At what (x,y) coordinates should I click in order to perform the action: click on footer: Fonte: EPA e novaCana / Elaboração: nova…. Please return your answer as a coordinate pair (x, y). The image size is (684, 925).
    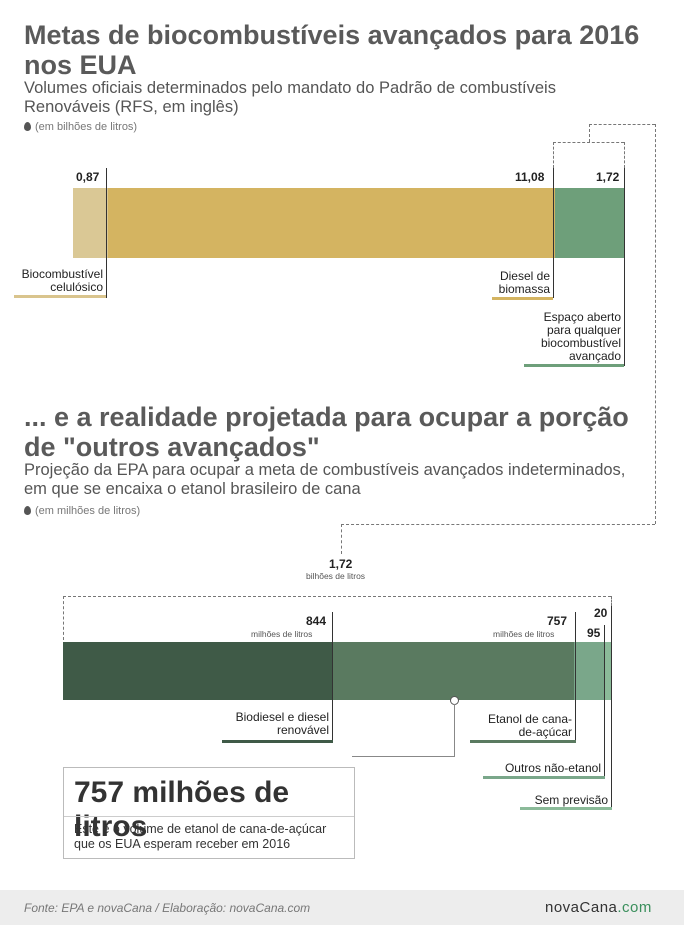
    Looking at the image, I should click on (342, 907).